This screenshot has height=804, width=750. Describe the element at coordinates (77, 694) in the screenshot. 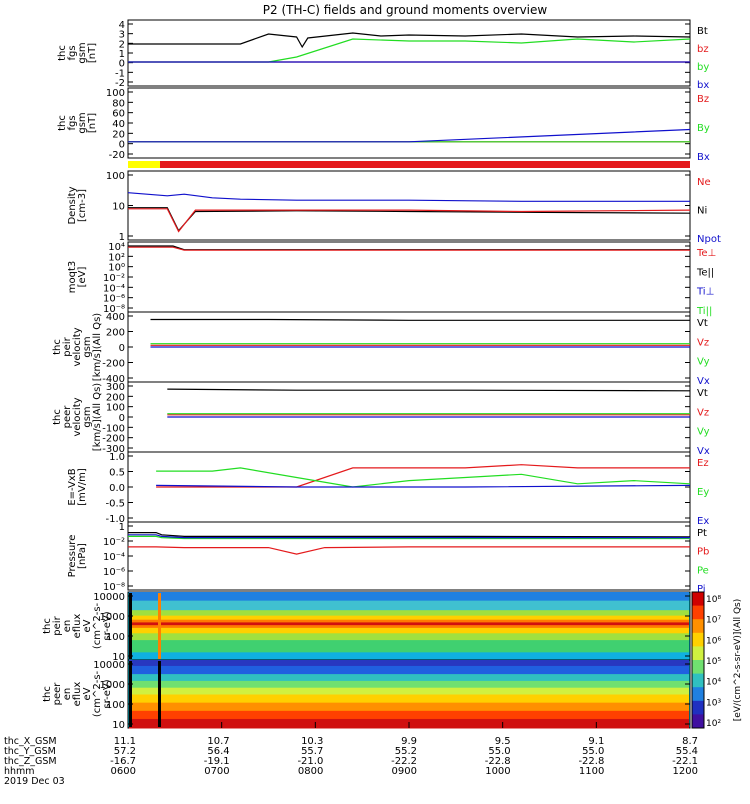

I see `y-axis-label: eflux` at that location.